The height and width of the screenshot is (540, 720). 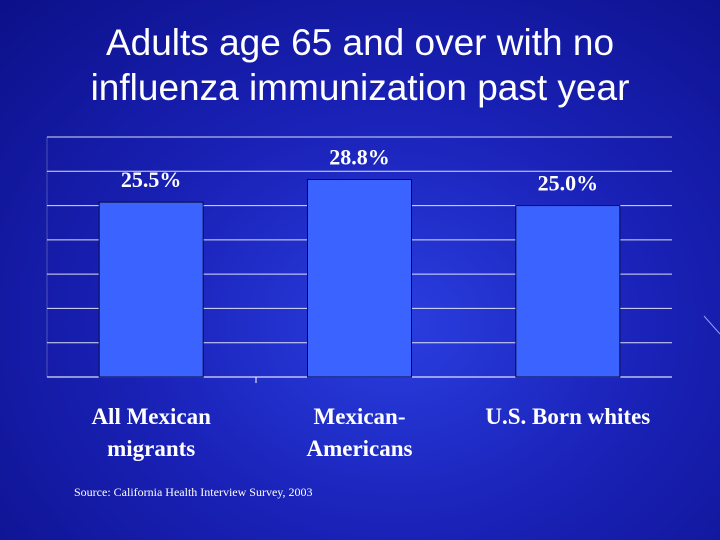 What do you see at coordinates (151, 416) in the screenshot?
I see `category-label: All Mexican` at bounding box center [151, 416].